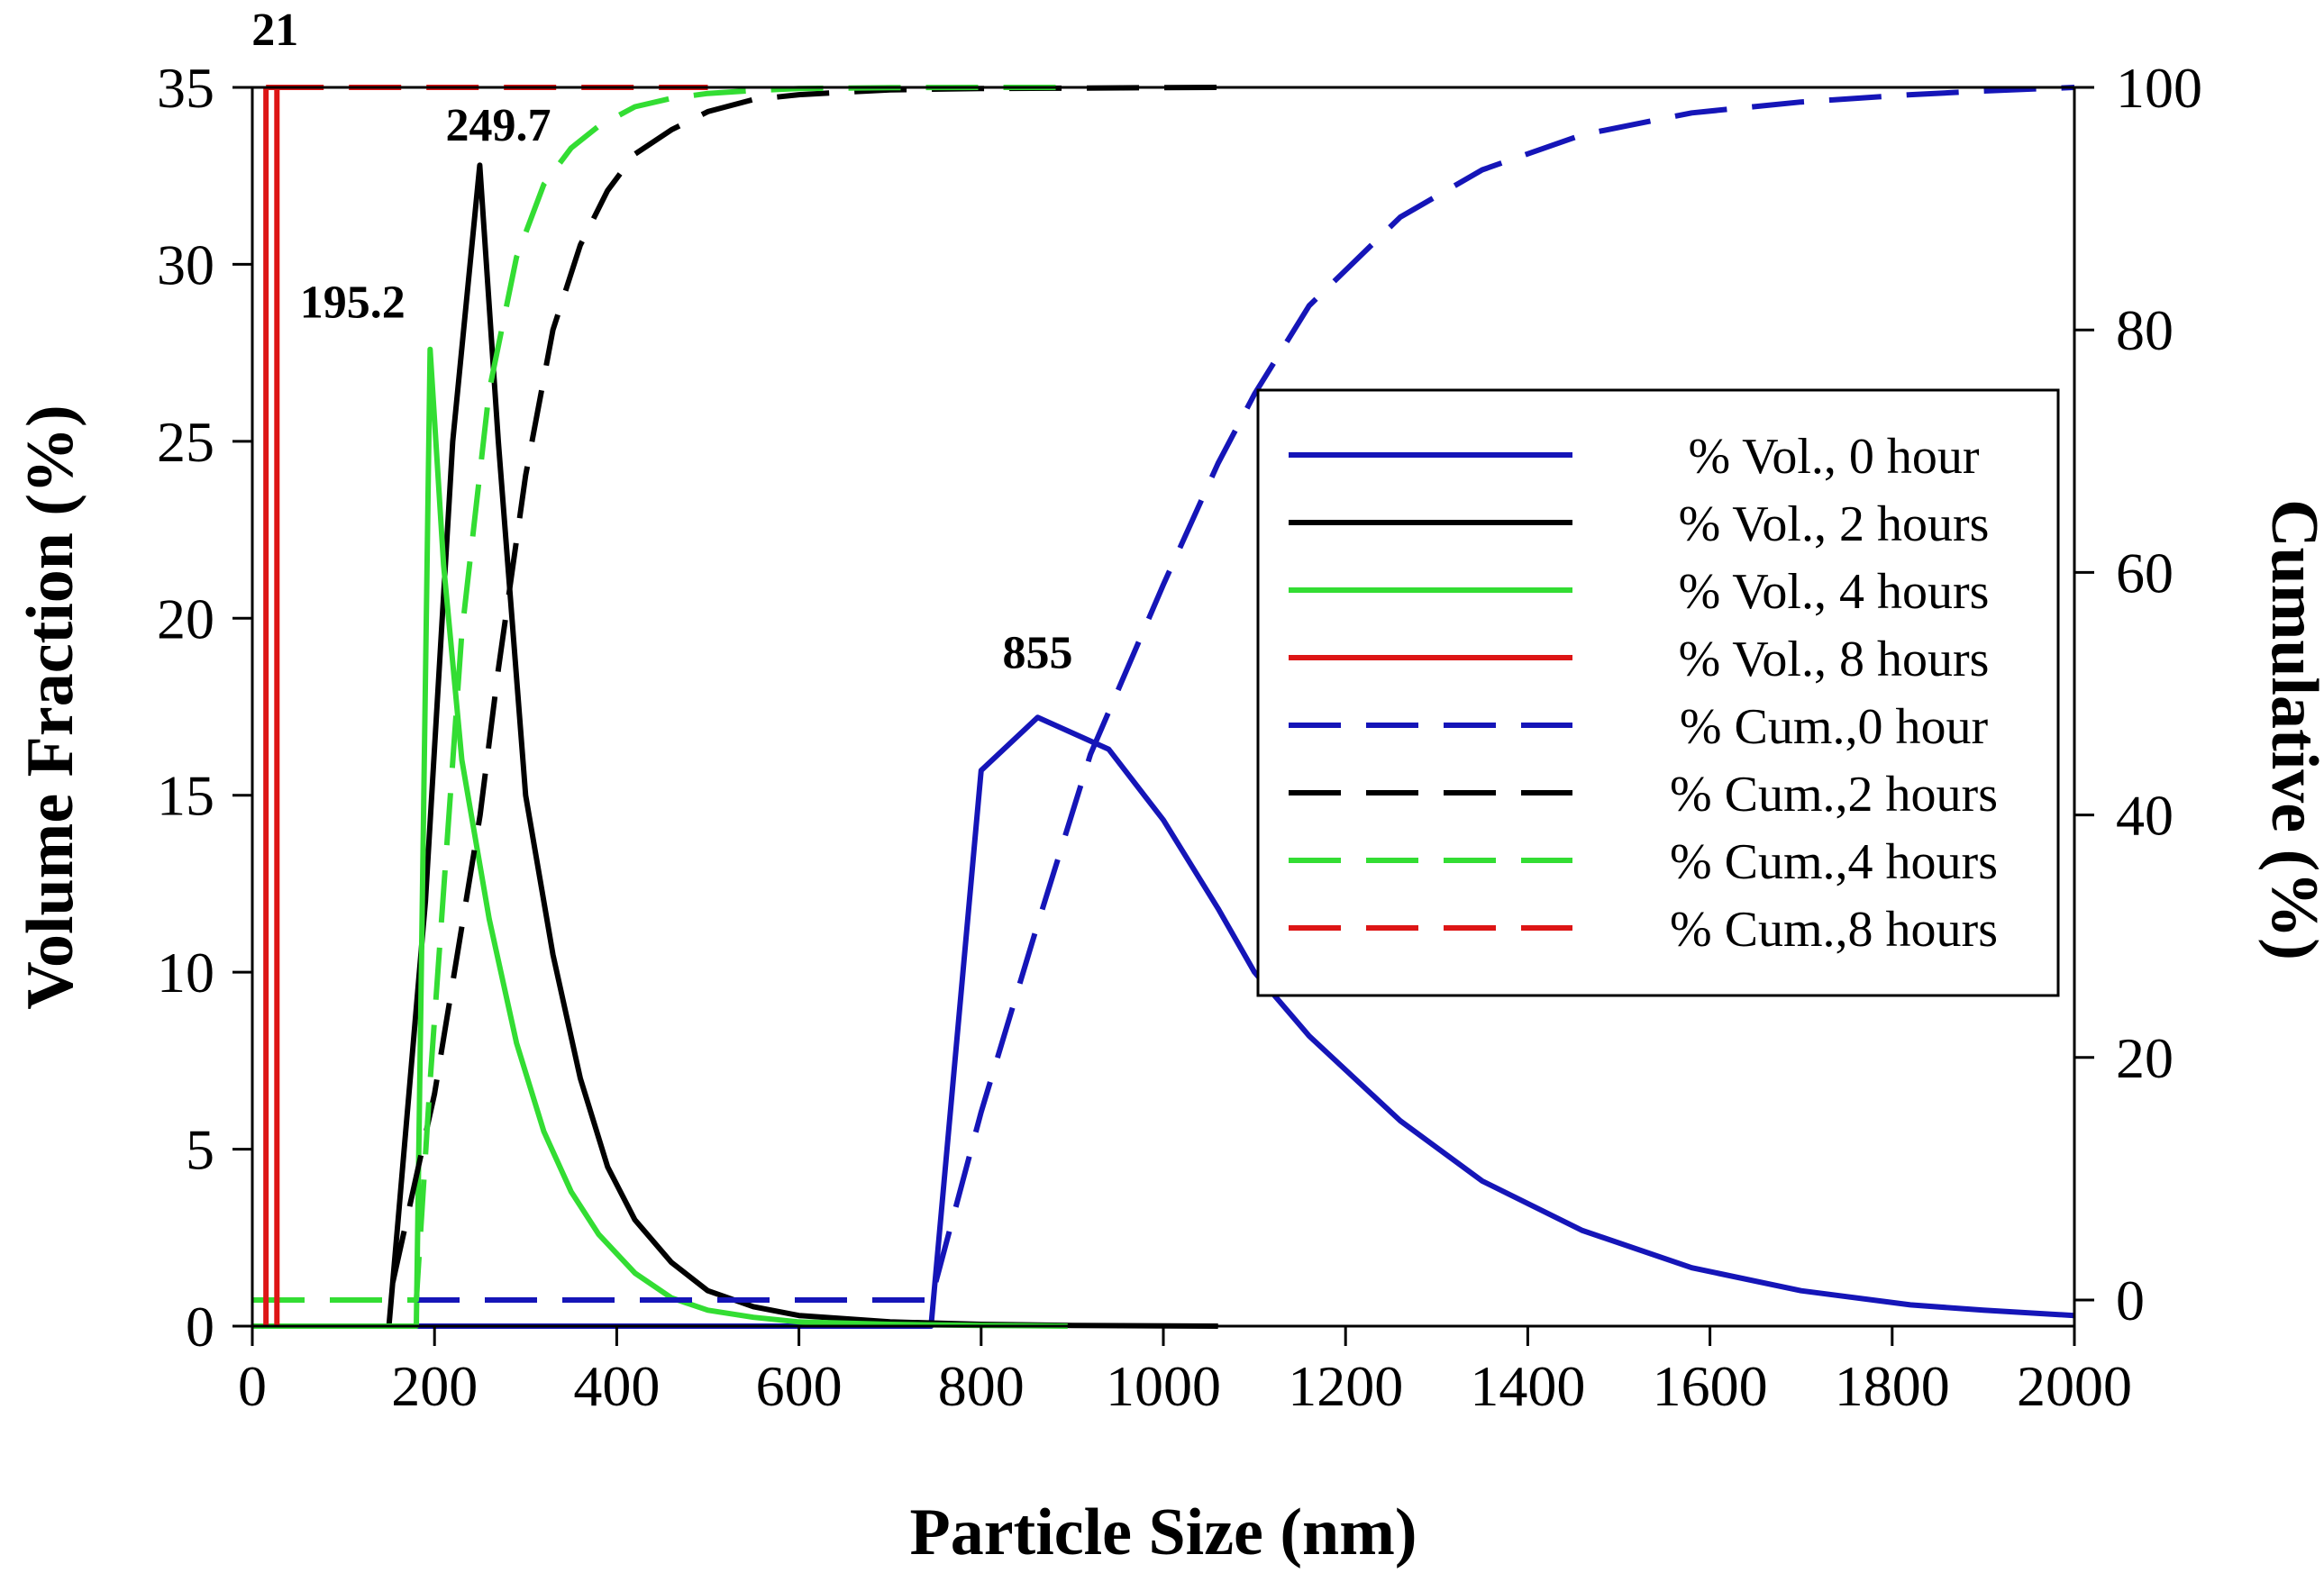  I want to click on legend-label-cum-0-hour: % Cum.,0 hour, so click(1834, 727).